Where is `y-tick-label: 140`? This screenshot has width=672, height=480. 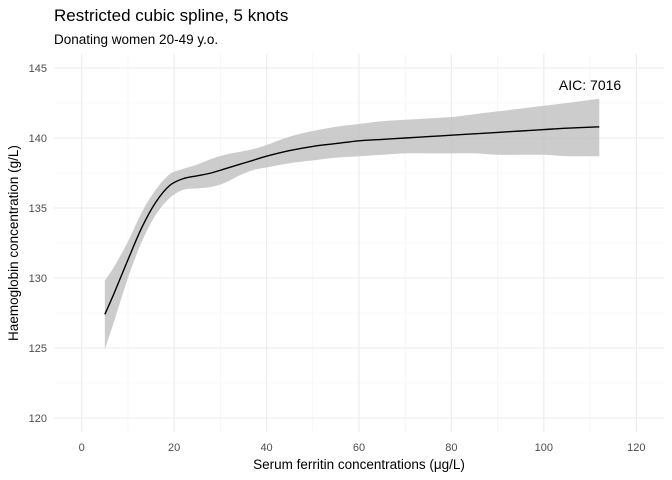 y-tick-label: 140 is located at coordinates (38, 139).